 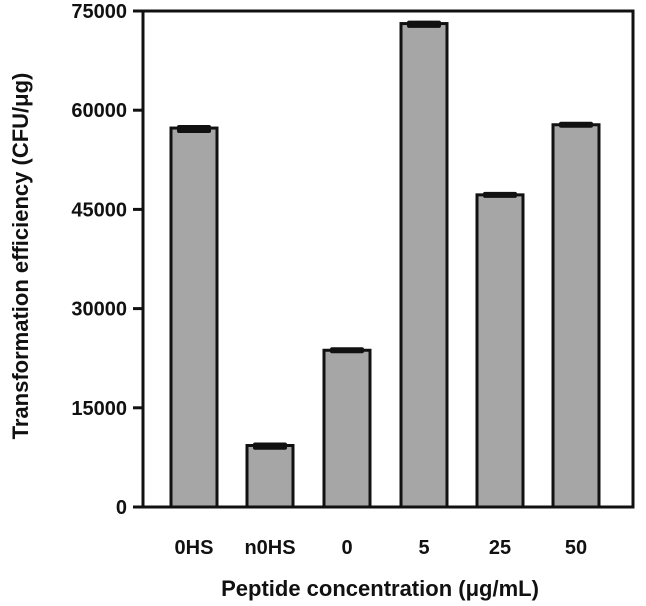 What do you see at coordinates (121, 508) in the screenshot?
I see `y-tick-label: 0` at bounding box center [121, 508].